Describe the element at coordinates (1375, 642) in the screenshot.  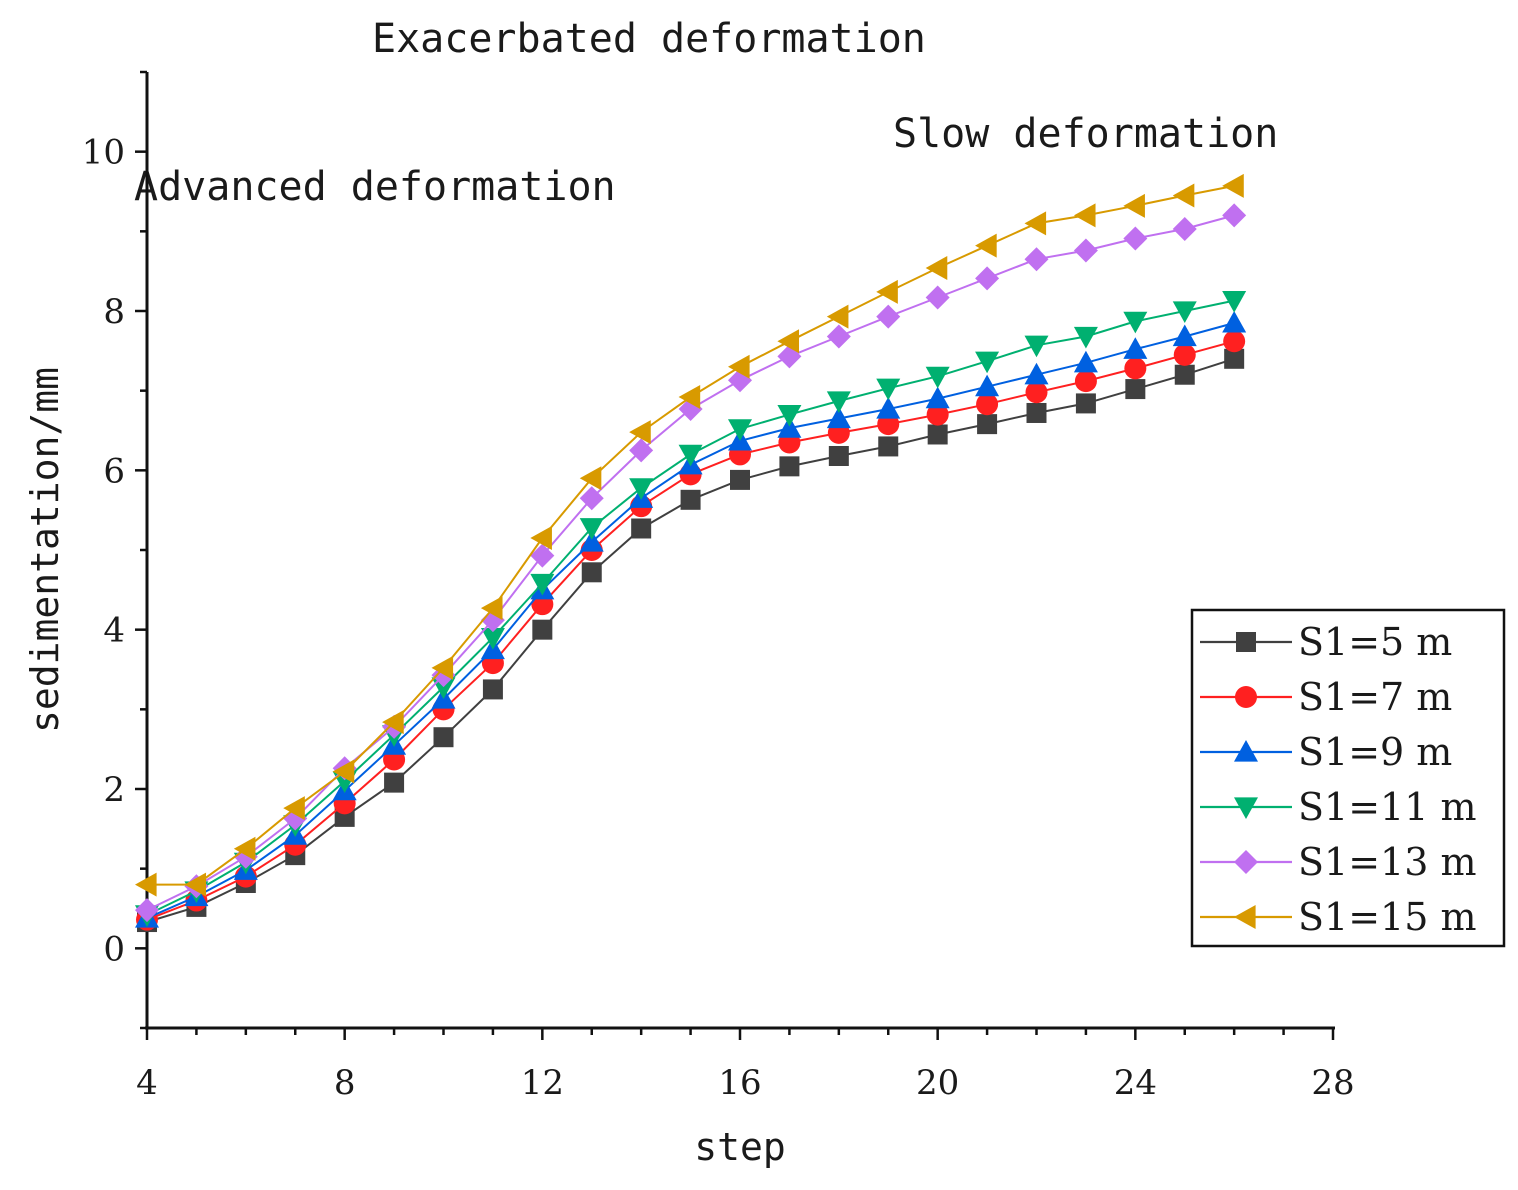
I see `legend-label: S1=5 m` at that location.